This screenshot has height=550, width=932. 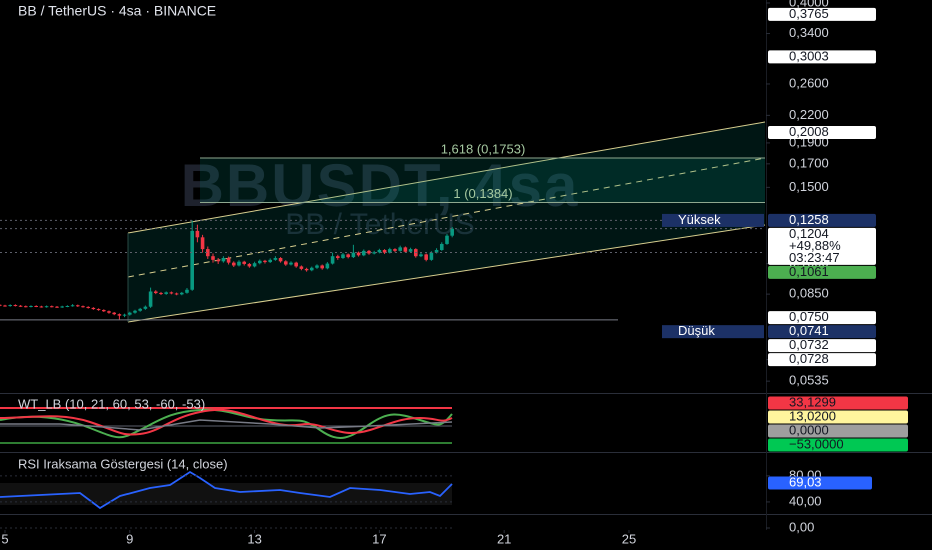 What do you see at coordinates (809, 114) in the screenshot?
I see `y-tick-label: 0,2200` at bounding box center [809, 114].